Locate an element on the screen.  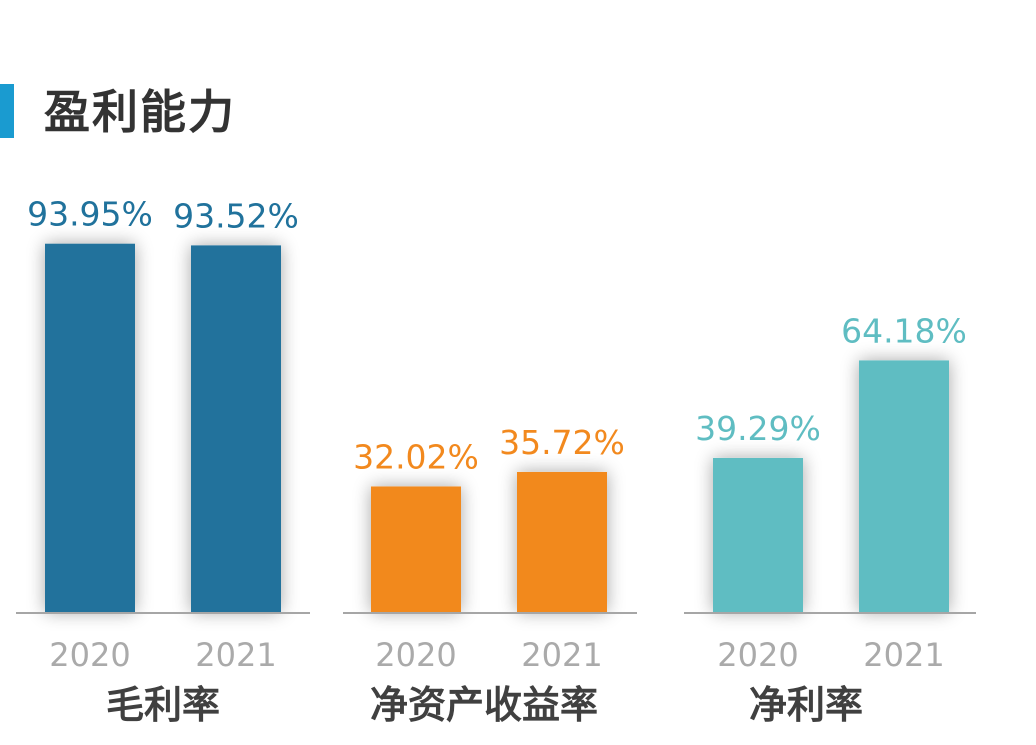
data-label: 32.02% is located at coordinates (416, 456).